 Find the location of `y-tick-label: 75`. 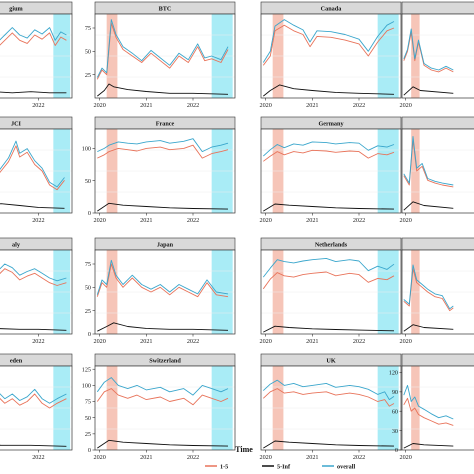

y-tick-label: 75 is located at coordinates (88, 28).